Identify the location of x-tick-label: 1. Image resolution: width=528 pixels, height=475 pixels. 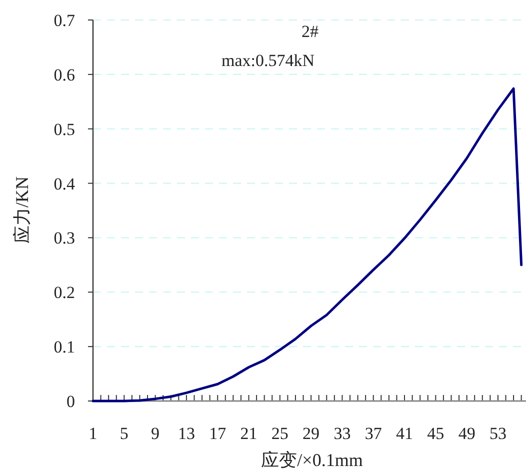
(93, 433).